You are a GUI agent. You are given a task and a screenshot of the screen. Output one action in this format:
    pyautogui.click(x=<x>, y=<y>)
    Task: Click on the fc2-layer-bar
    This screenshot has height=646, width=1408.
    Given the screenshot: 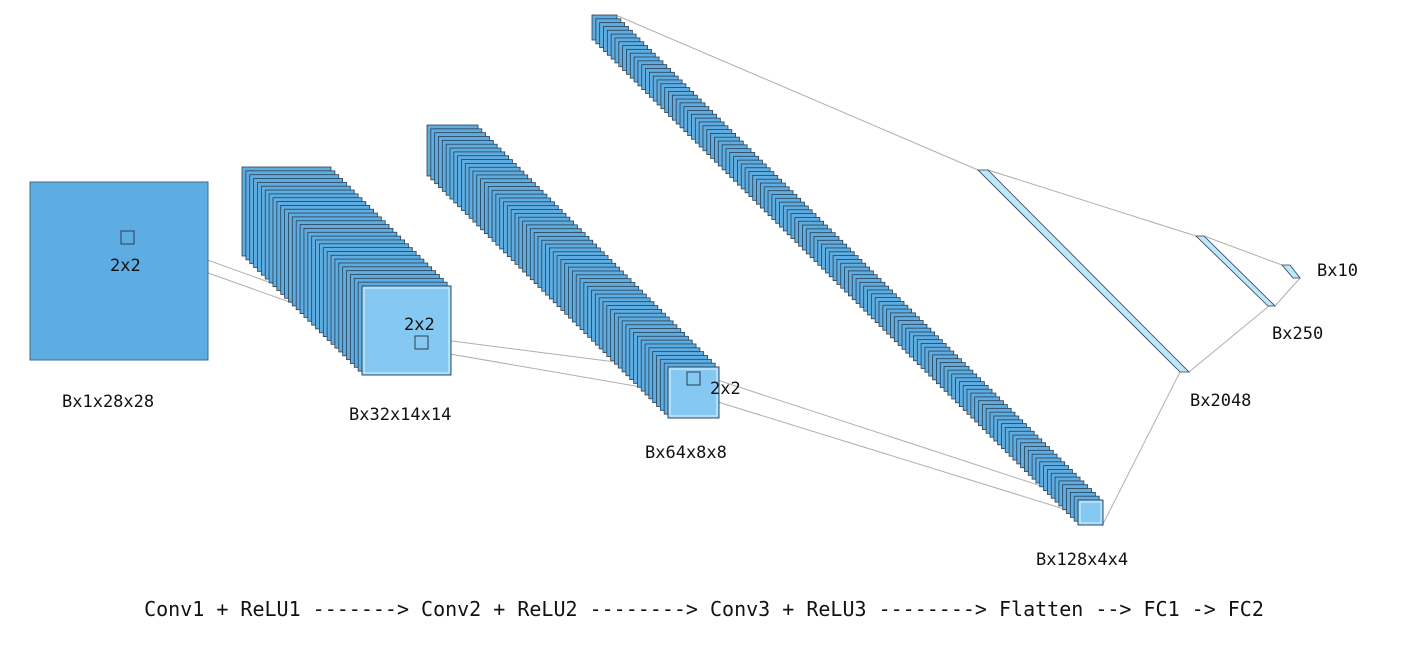 What is the action you would take?
    pyautogui.click(x=1291, y=271)
    